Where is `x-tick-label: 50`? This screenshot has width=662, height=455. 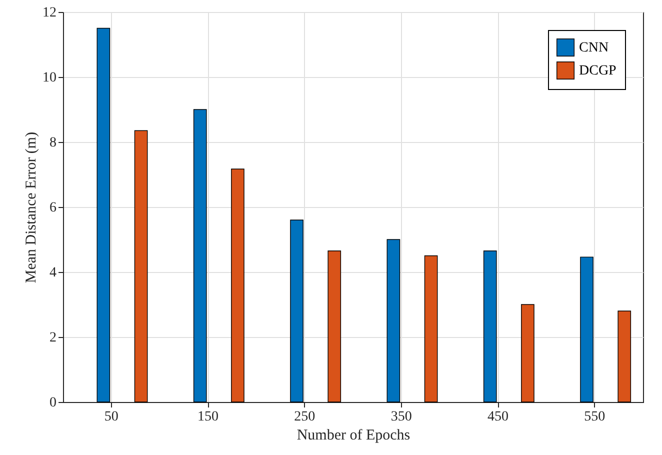
x-tick-label: 50 is located at coordinates (111, 417).